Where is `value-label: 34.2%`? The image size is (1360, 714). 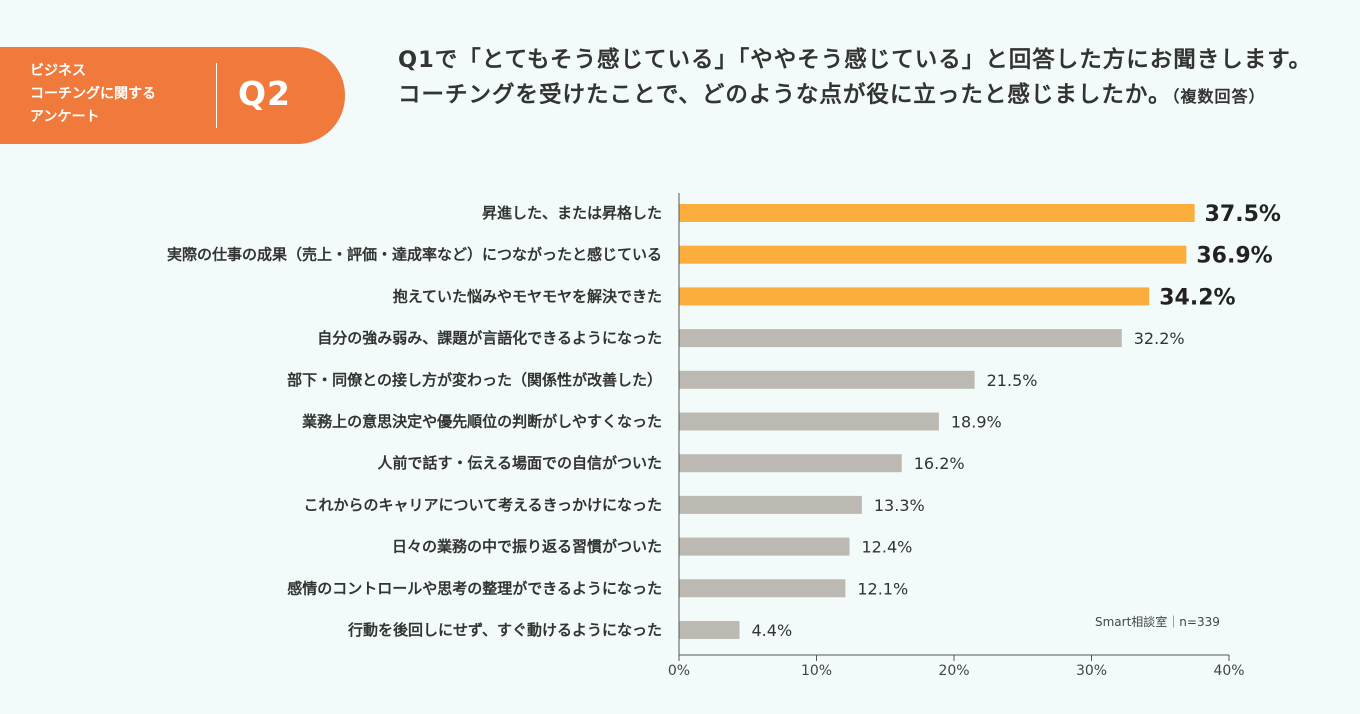
value-label: 34.2% is located at coordinates (1197, 297).